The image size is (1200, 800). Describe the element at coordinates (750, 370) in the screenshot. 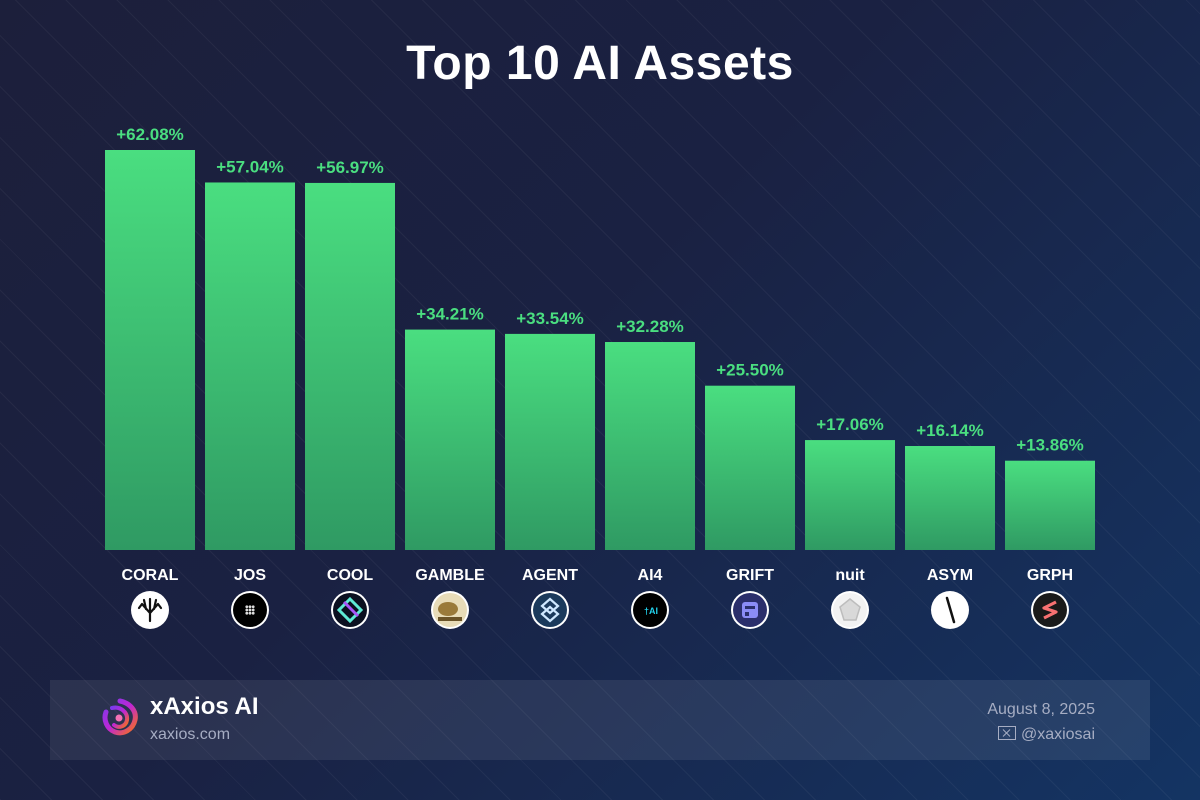

I see `bar-value-label: +25.50%` at that location.